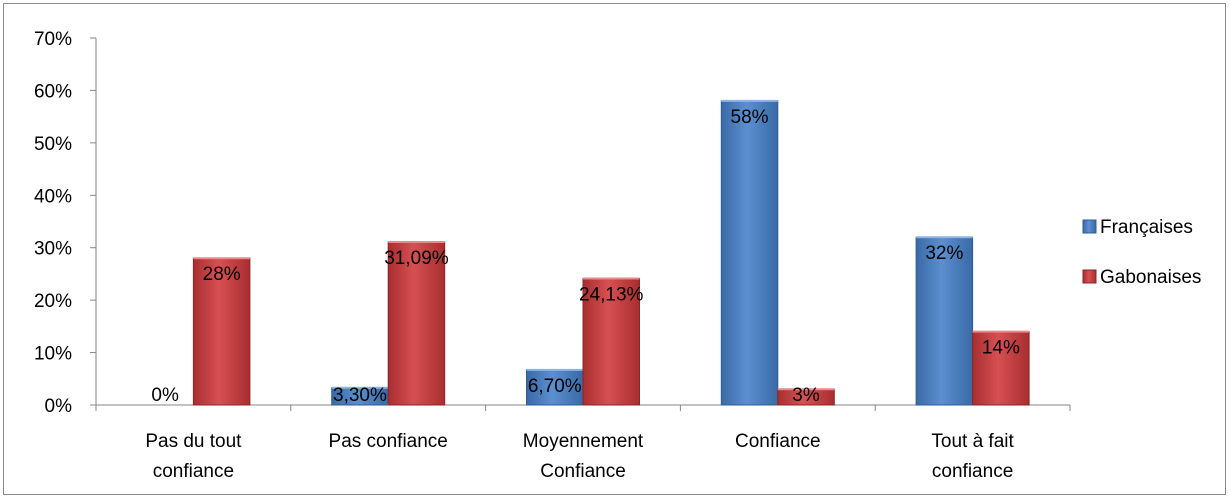 The image size is (1231, 500). I want to click on data-label: 3,30%, so click(360, 395).